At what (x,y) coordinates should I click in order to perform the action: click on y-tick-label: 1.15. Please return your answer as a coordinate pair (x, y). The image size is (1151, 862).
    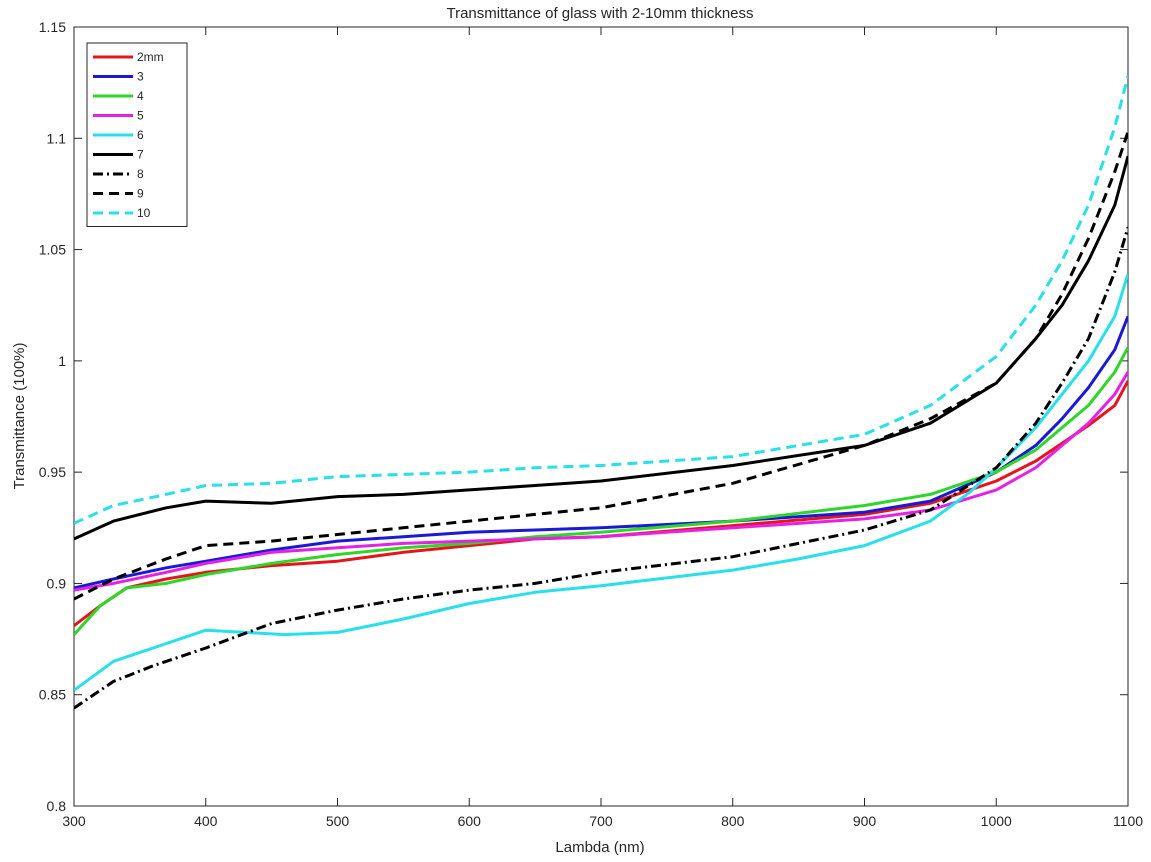
    Looking at the image, I should click on (52, 27).